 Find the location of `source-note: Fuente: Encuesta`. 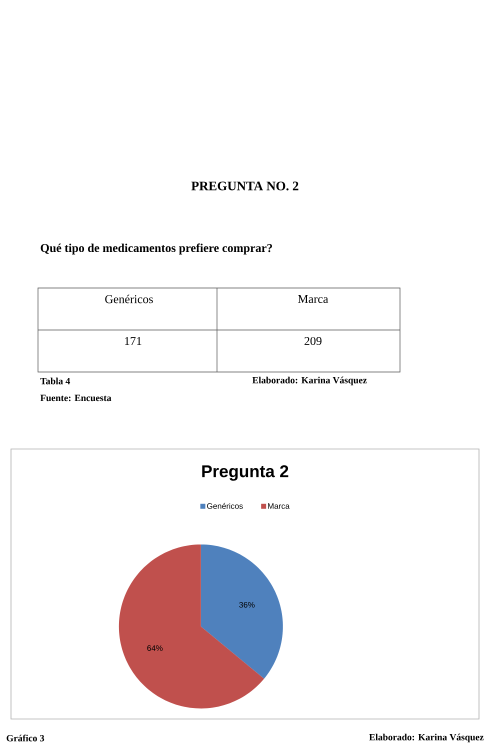

source-note: Fuente: Encuesta is located at coordinates (76, 398).